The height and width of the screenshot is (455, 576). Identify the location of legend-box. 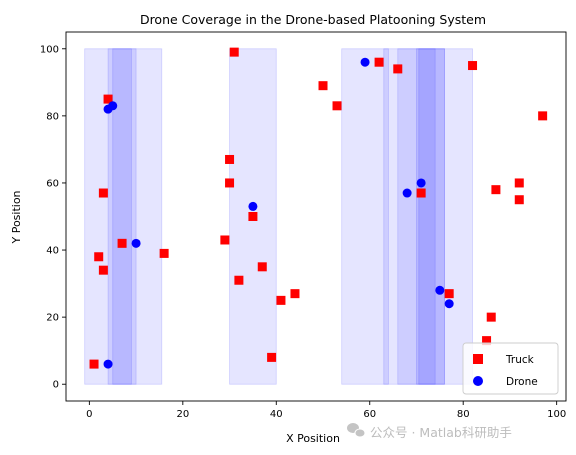
(510, 368).